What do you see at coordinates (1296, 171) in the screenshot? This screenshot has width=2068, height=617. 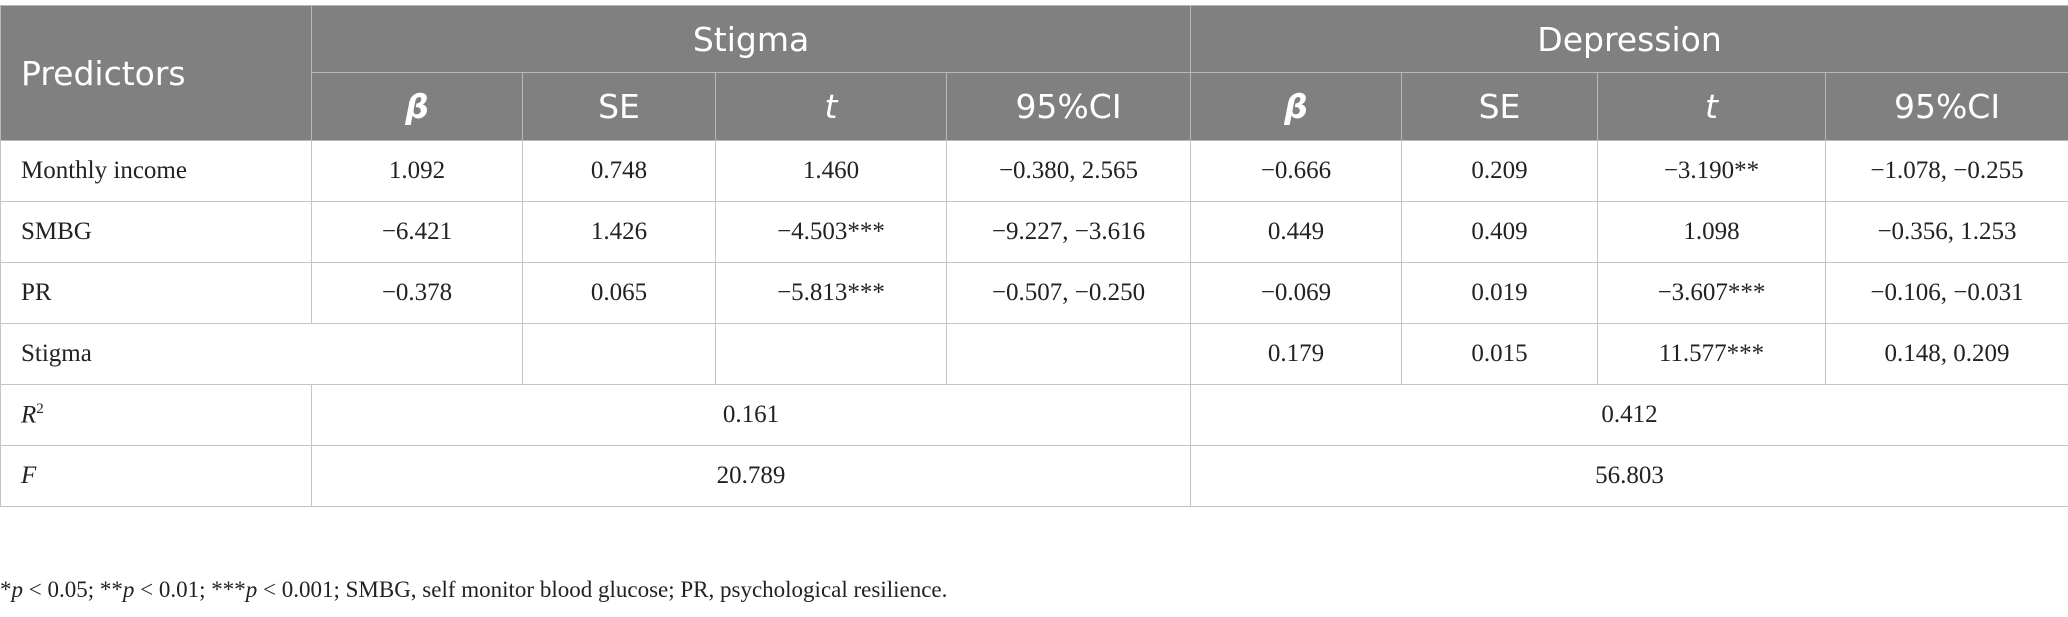 I see `cell: −0.666` at bounding box center [1296, 171].